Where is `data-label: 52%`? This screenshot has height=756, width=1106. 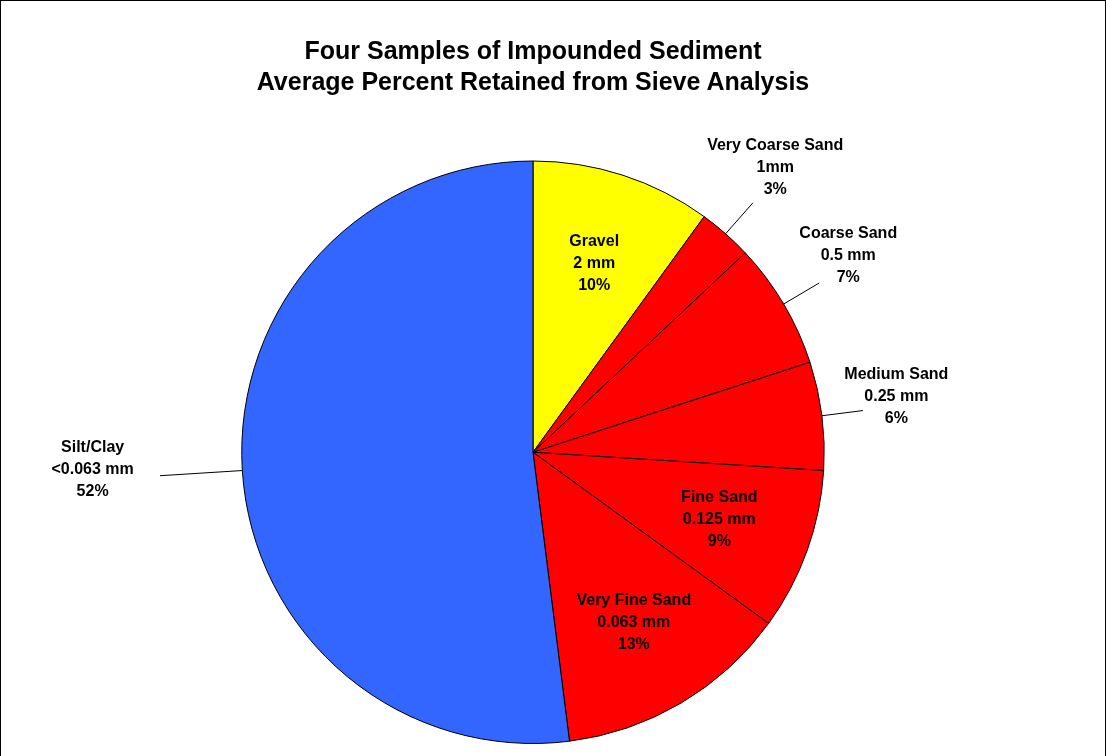 data-label: 52% is located at coordinates (92, 491).